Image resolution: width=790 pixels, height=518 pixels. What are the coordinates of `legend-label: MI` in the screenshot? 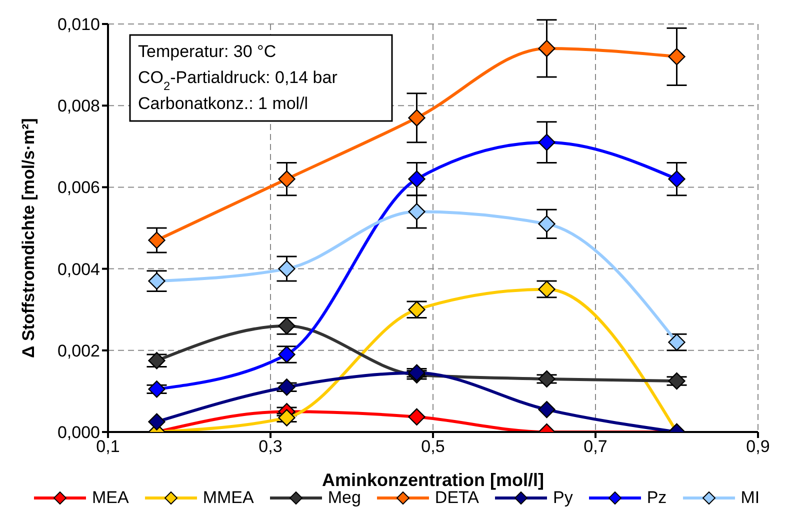 It's located at (750, 498).